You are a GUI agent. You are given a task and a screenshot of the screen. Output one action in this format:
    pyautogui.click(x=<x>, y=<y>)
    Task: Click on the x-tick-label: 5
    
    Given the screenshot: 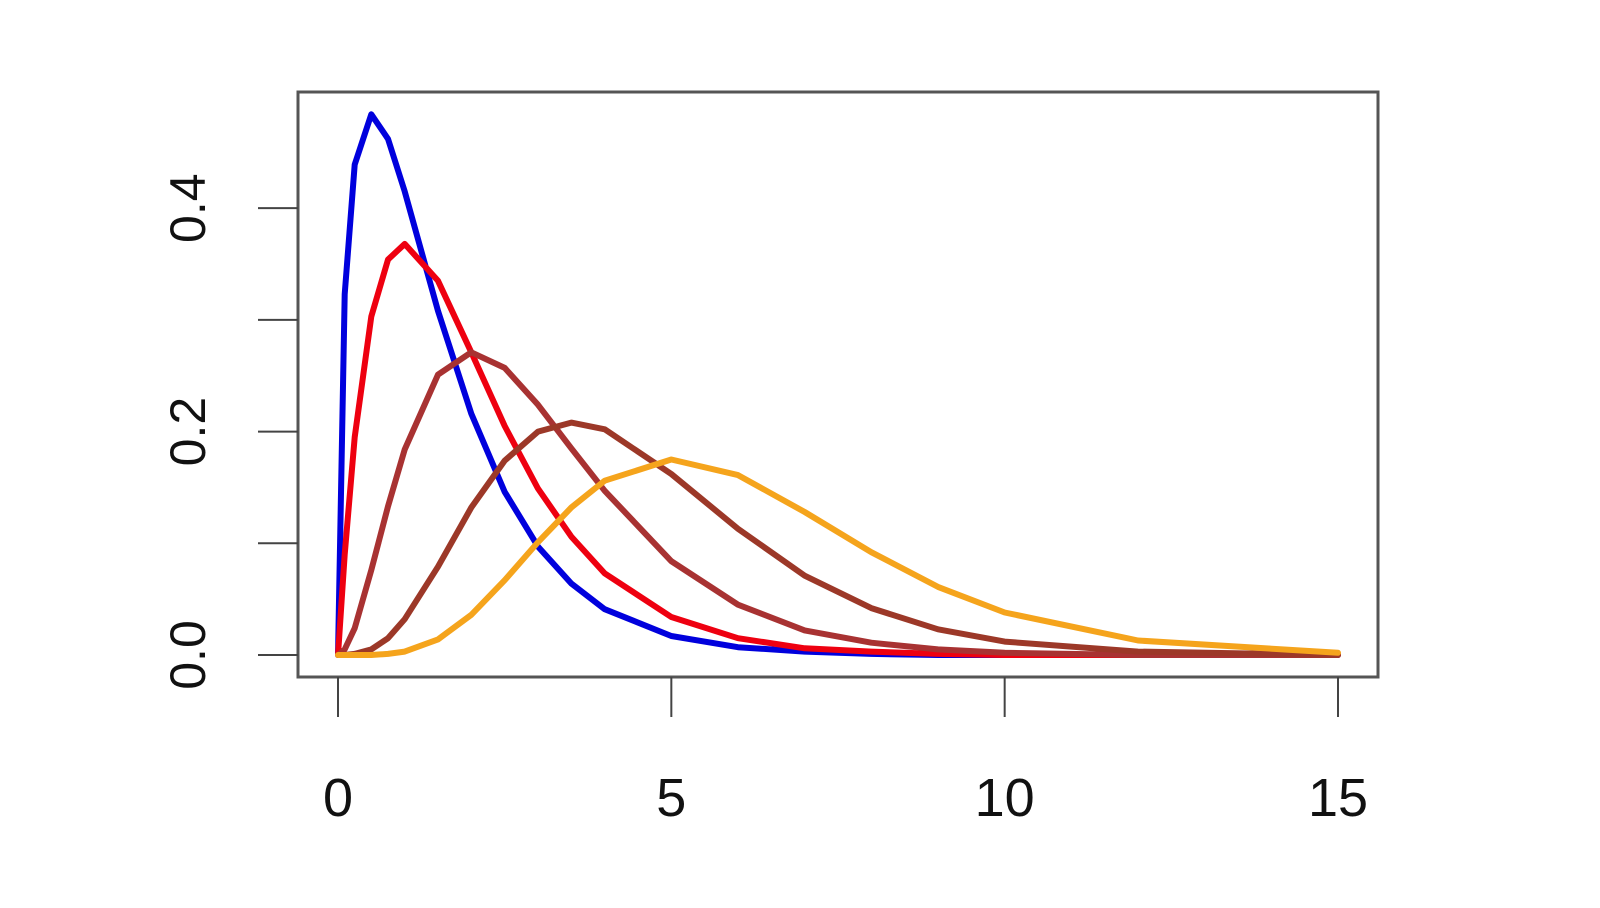 What is the action you would take?
    pyautogui.click(x=671, y=798)
    